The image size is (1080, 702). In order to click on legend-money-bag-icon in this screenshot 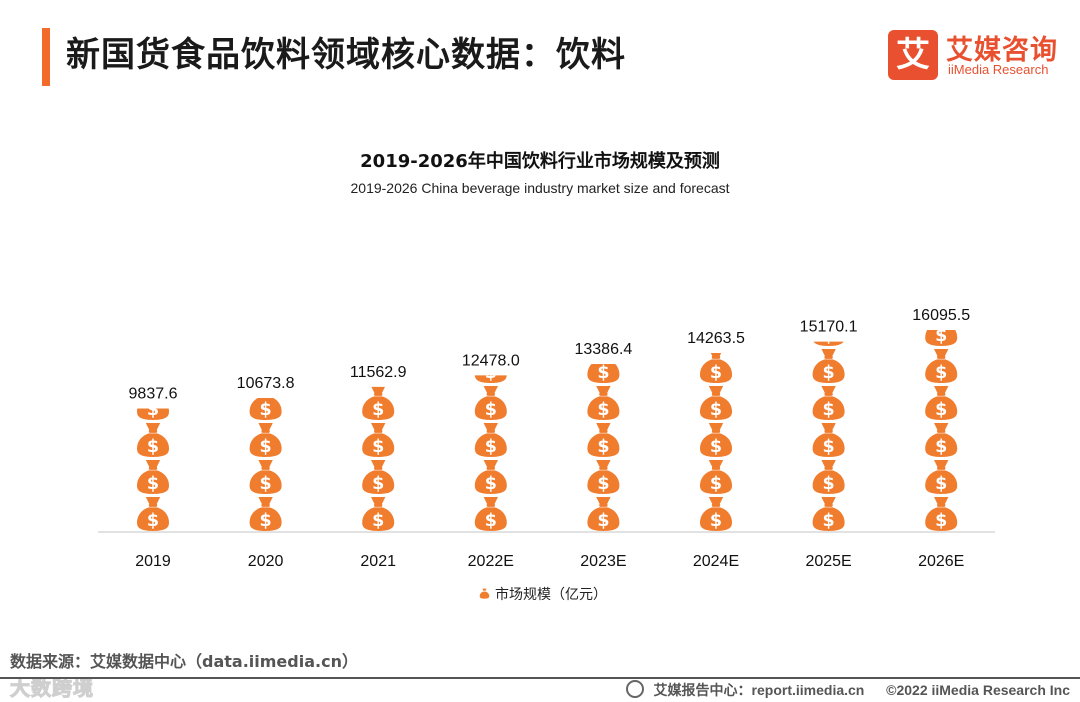, I will do `click(484, 593)`.